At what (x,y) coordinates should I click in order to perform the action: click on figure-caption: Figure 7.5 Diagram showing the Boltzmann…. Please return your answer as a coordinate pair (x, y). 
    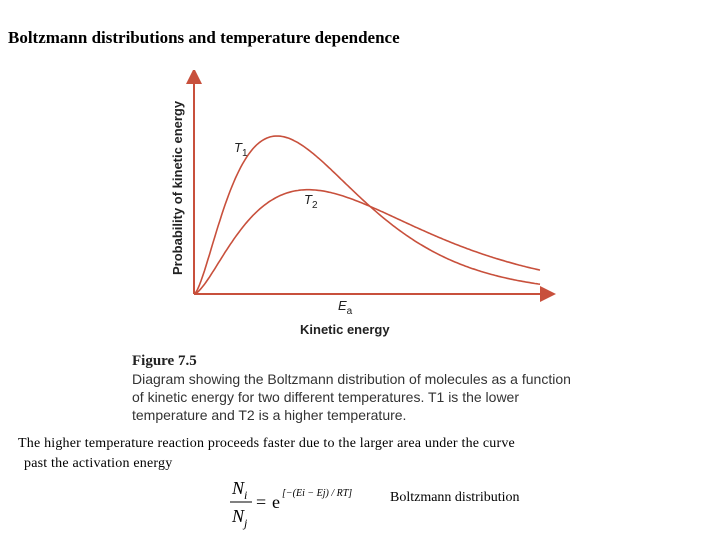
    Looking at the image, I should click on (357, 388).